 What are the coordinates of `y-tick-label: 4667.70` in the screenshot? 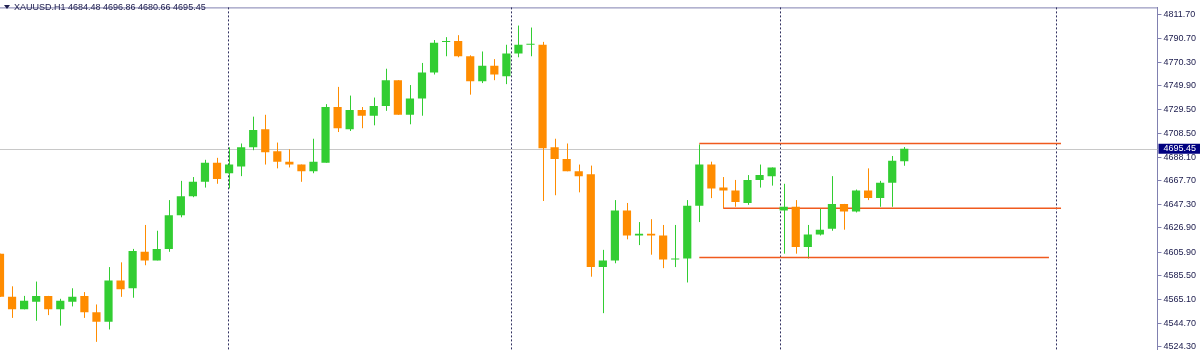 It's located at (1180, 180).